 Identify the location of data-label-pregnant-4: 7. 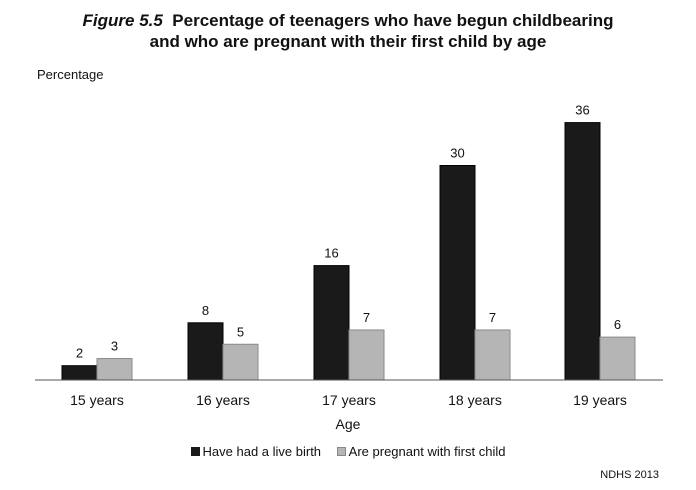
(492, 317).